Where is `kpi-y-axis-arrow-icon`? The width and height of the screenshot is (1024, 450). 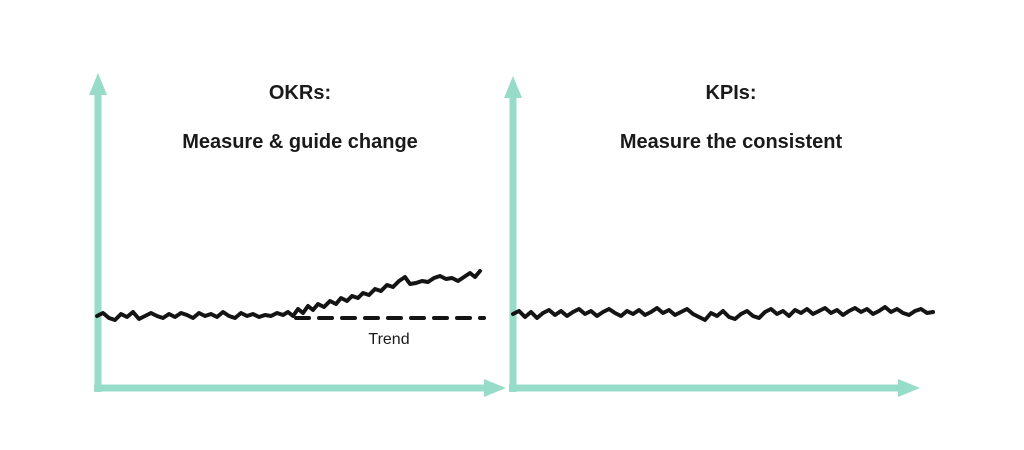 kpi-y-axis-arrow-icon is located at coordinates (513, 87).